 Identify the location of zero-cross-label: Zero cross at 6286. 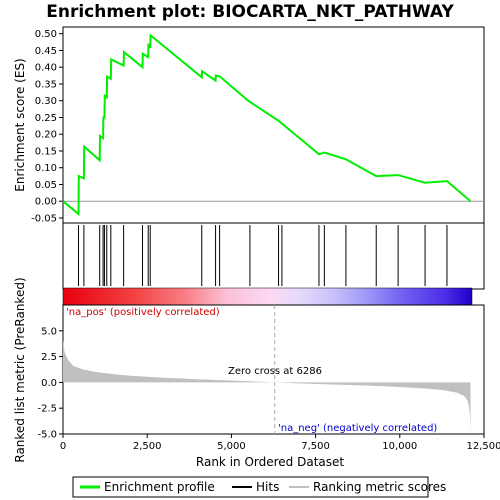
(275, 371).